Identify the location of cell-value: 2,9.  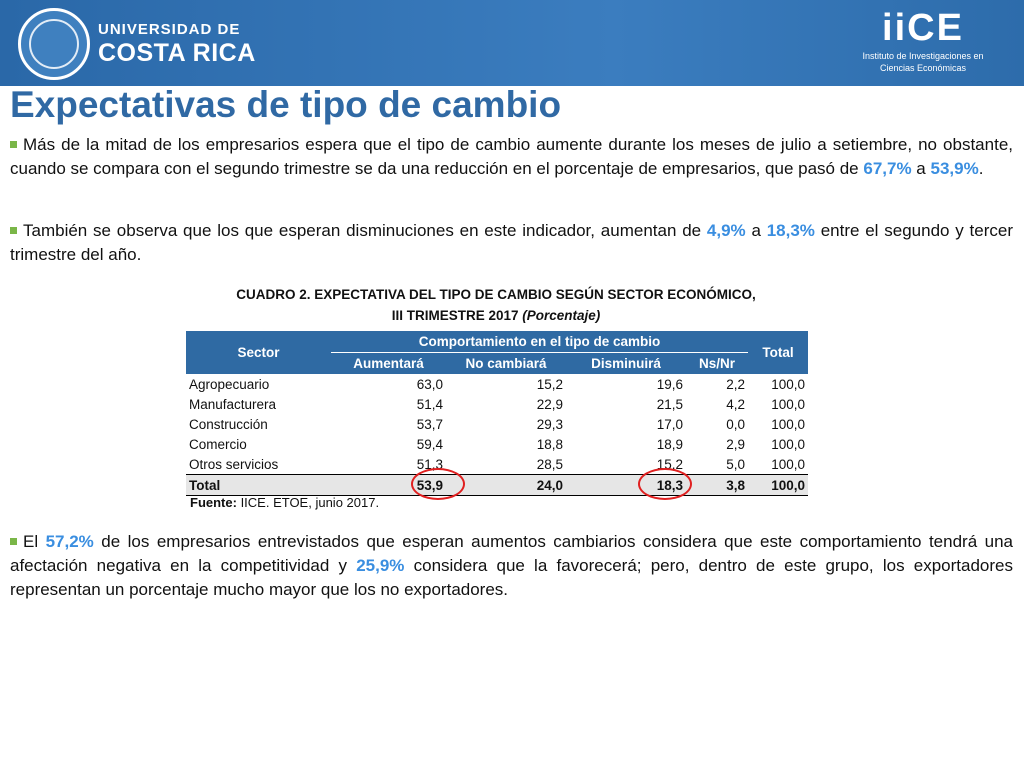
(735, 444).